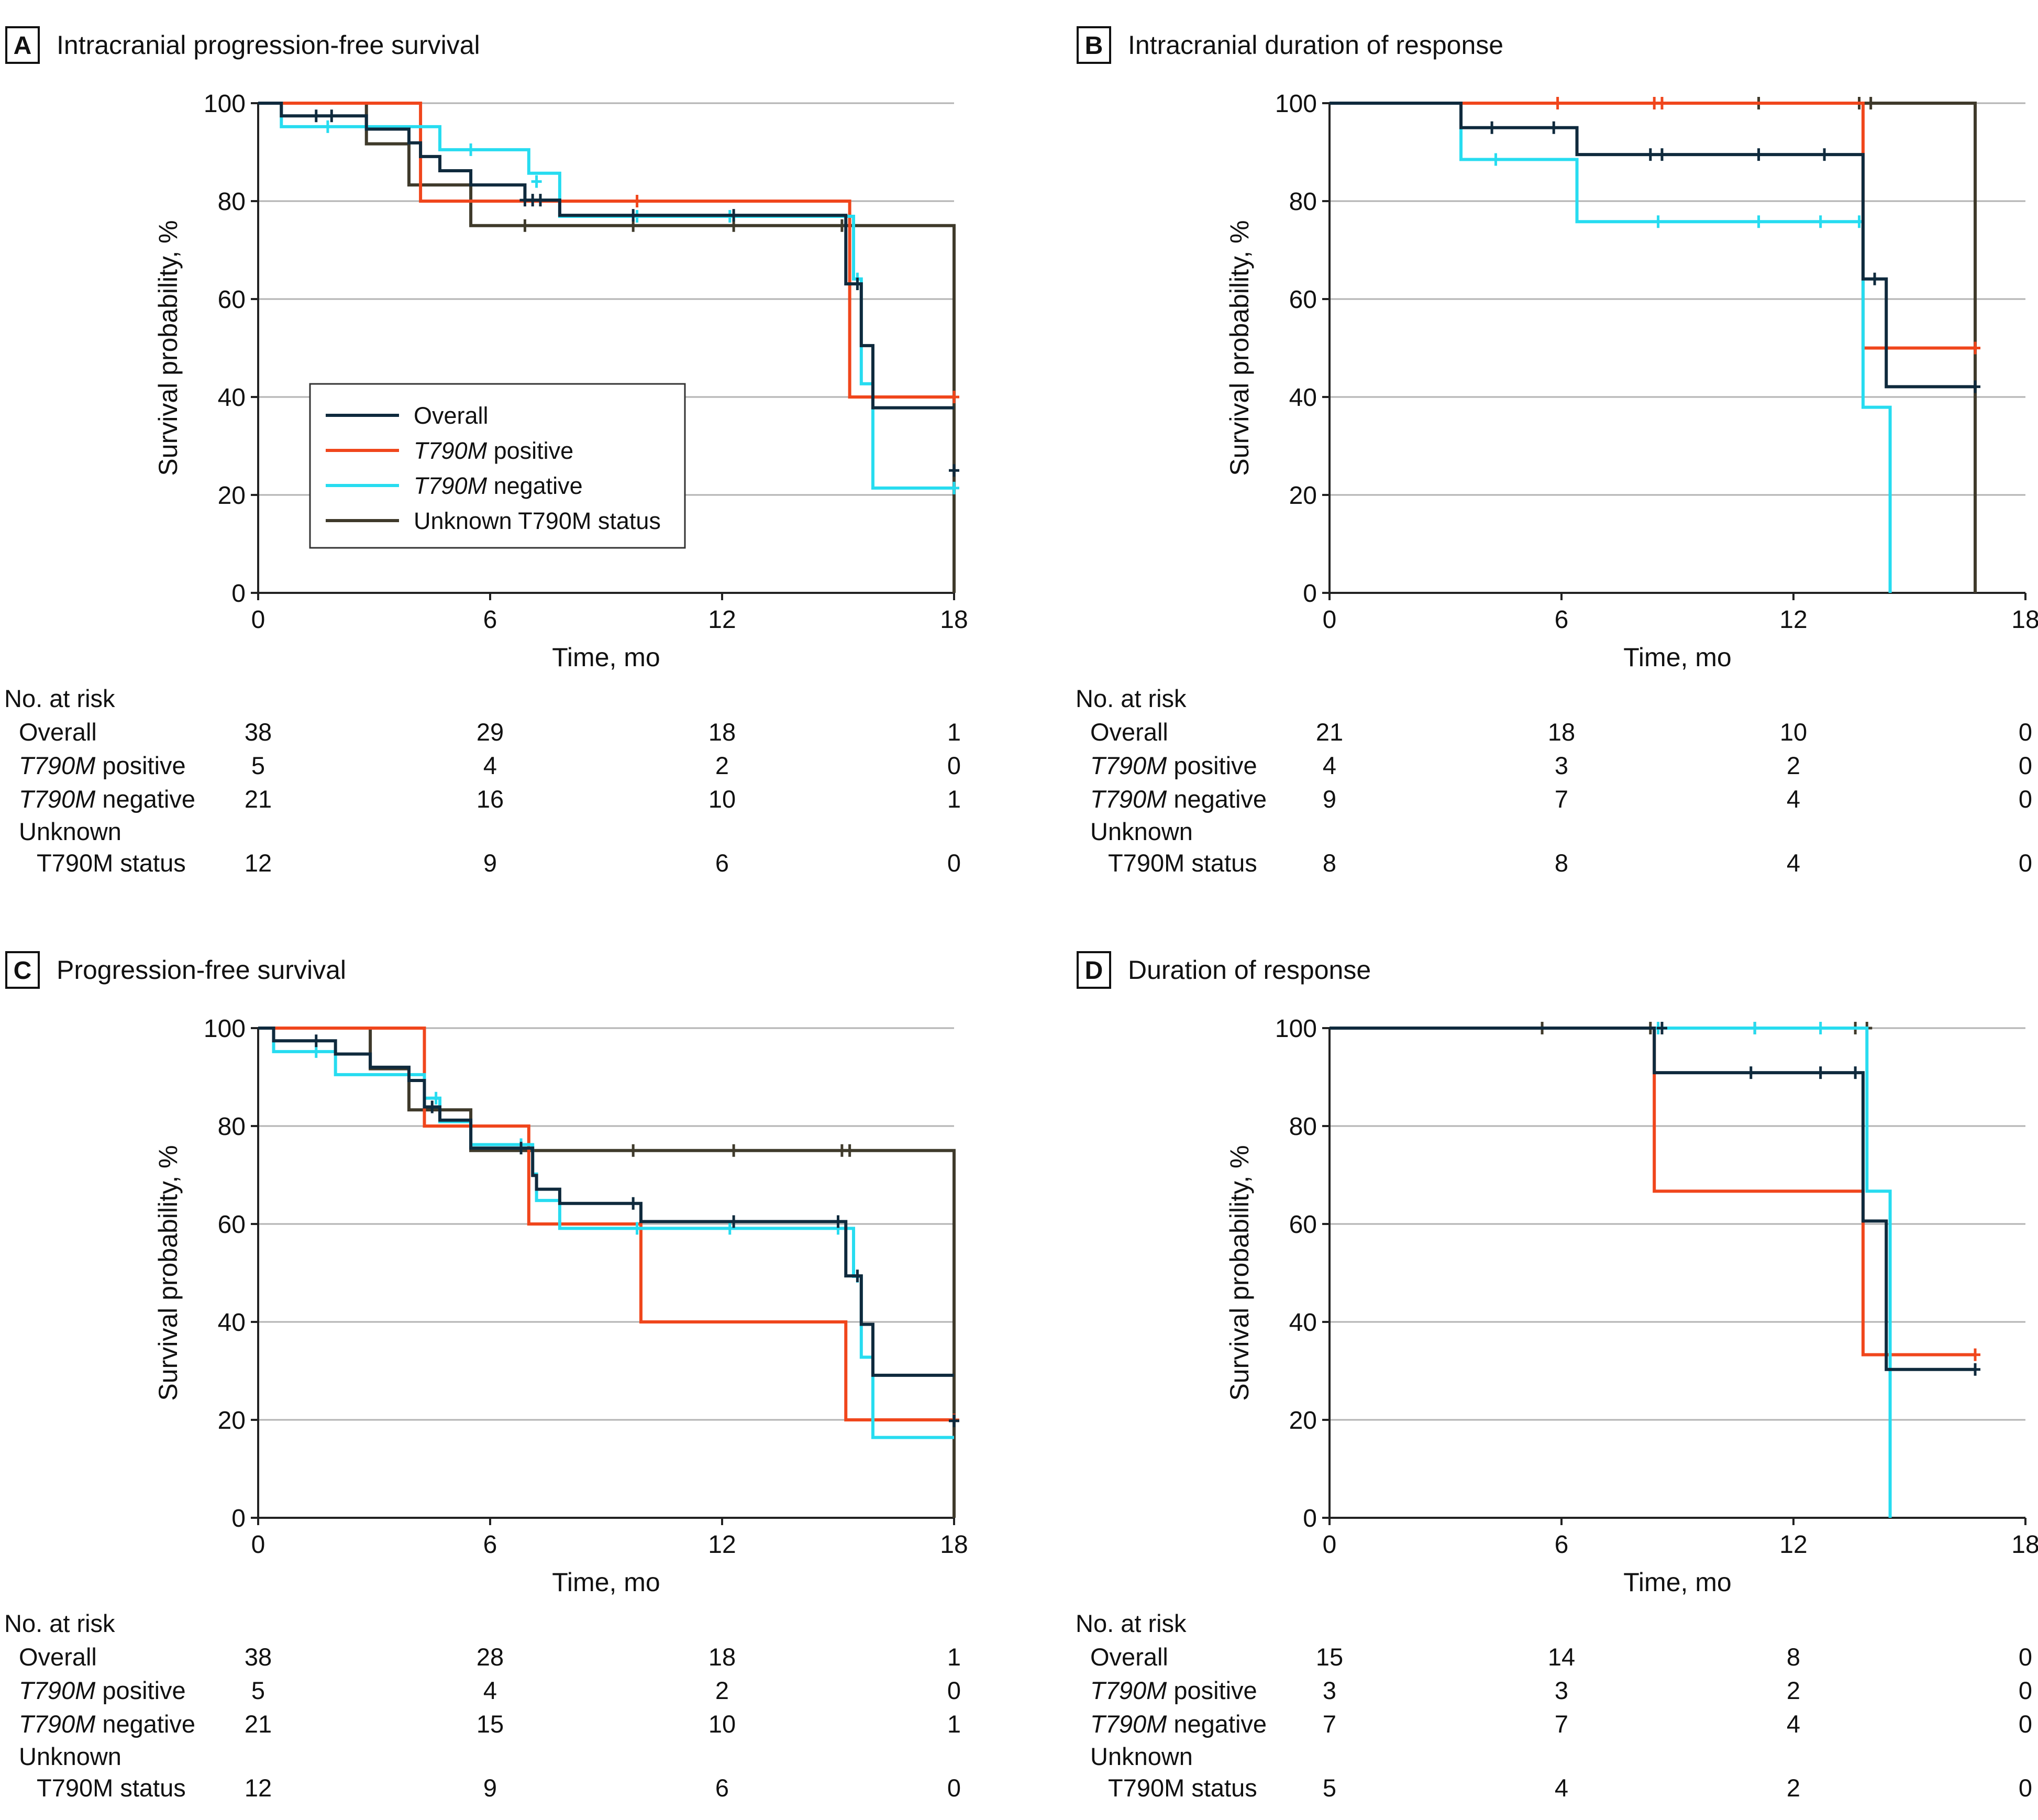 This screenshot has width=2038, height=1820. I want to click on risk-count-overall: 21, so click(1329, 732).